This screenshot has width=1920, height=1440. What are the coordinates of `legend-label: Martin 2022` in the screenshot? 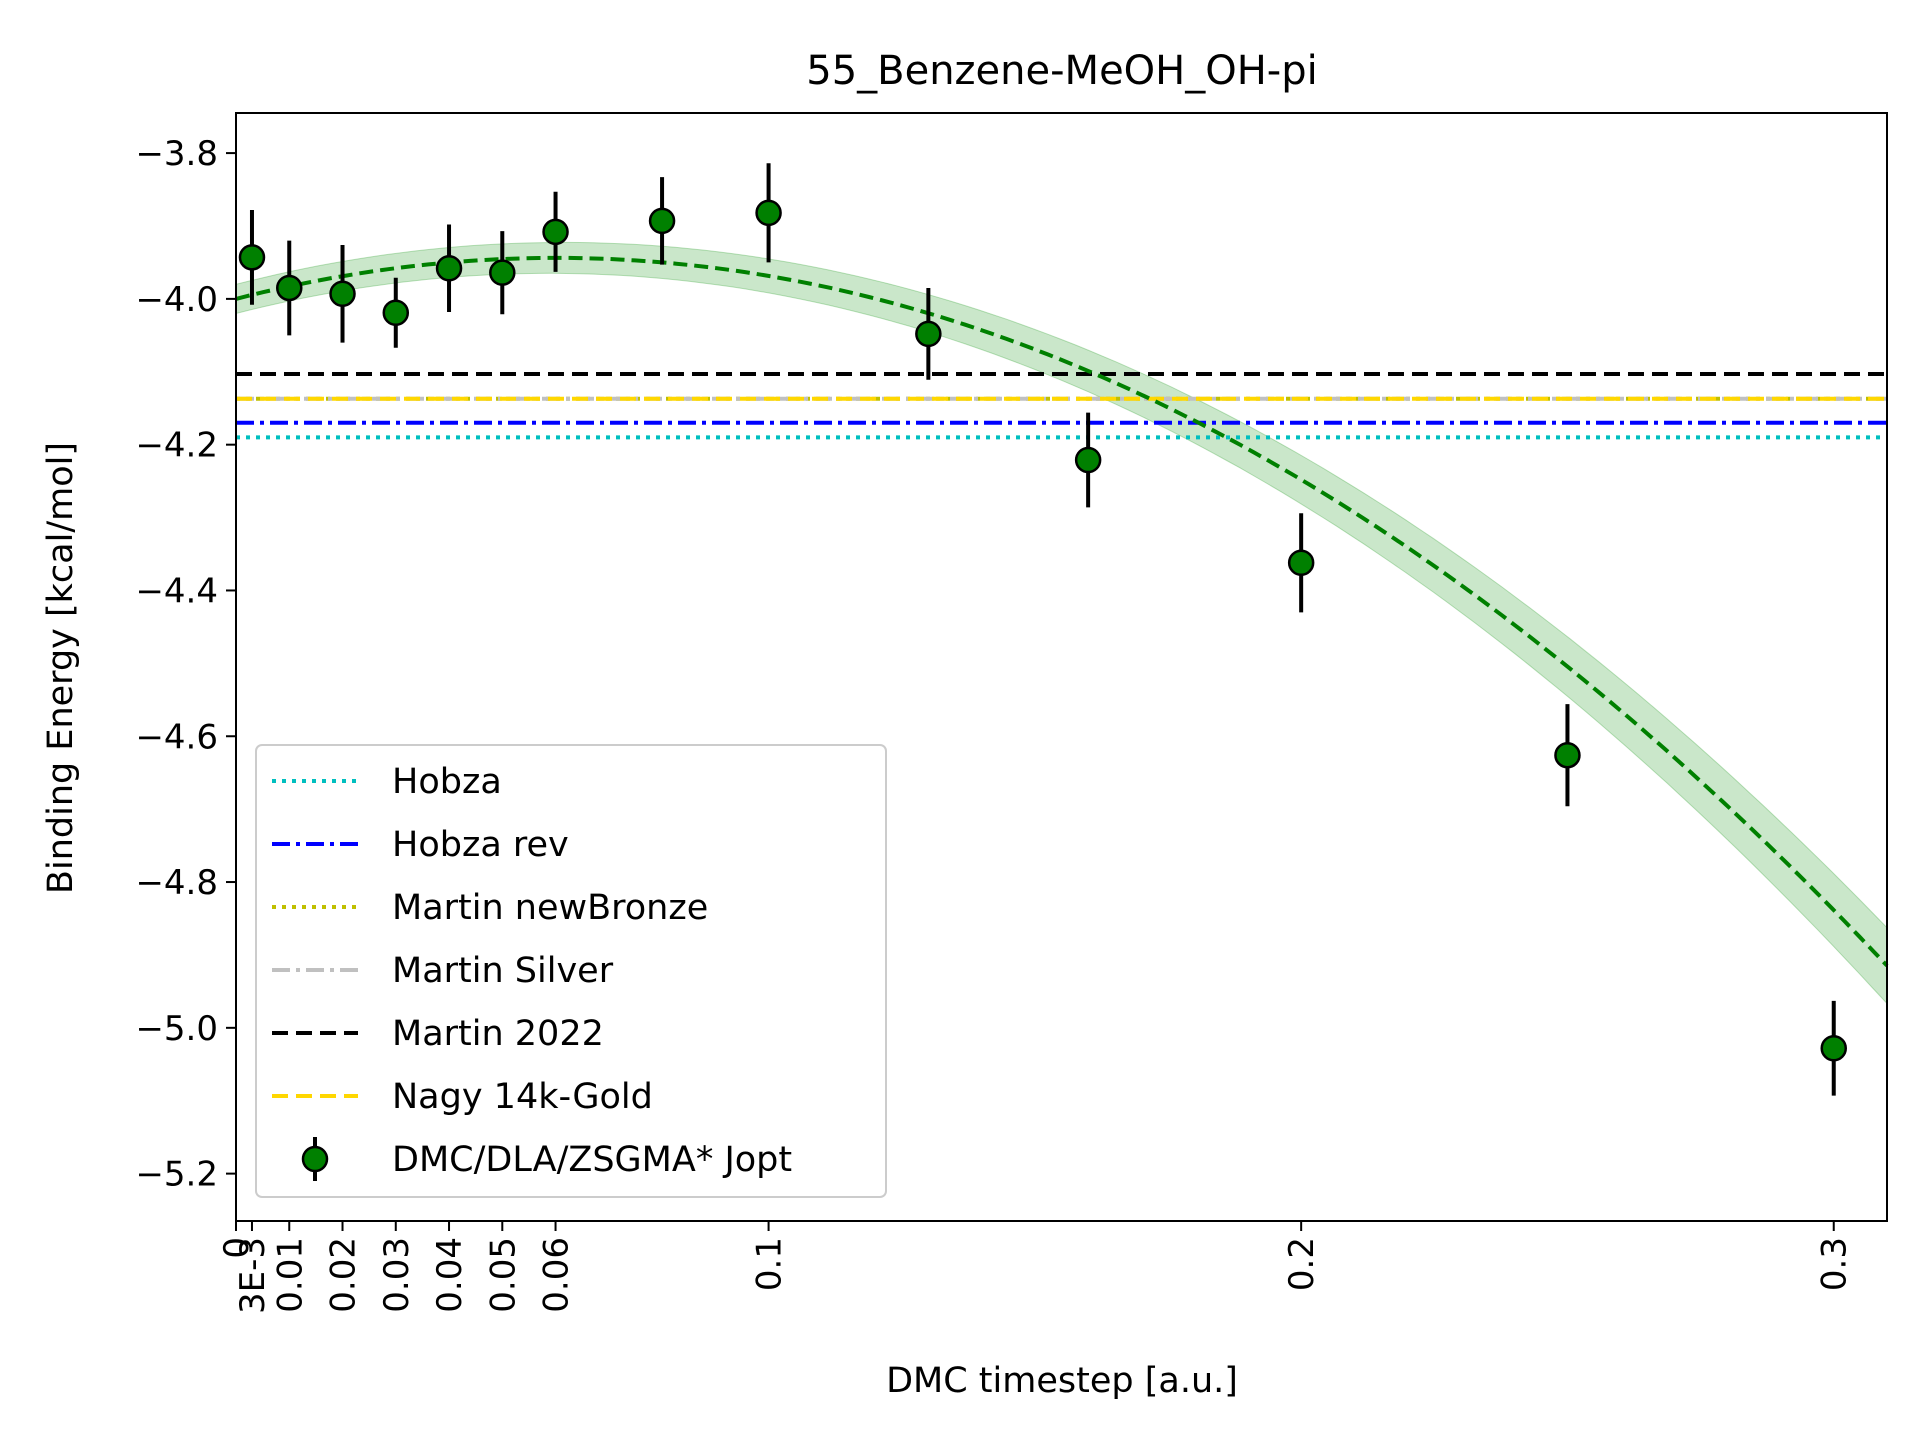 It's located at (498, 1034).